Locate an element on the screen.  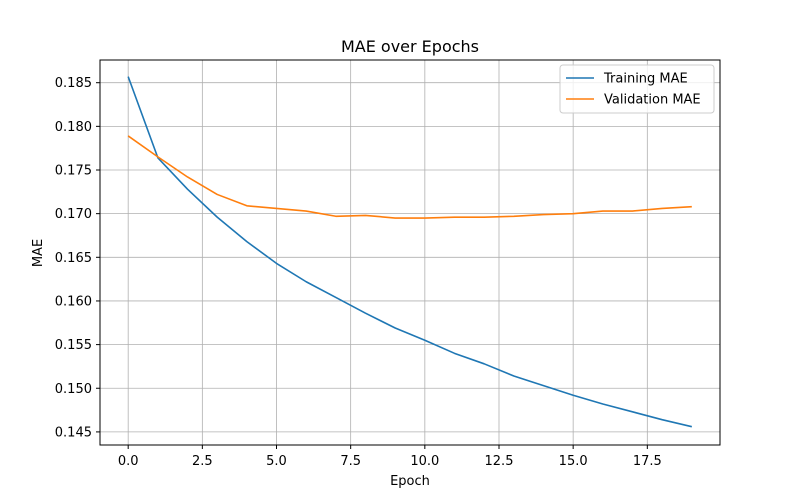
y-tick-label: 0.165 is located at coordinates (73, 258).